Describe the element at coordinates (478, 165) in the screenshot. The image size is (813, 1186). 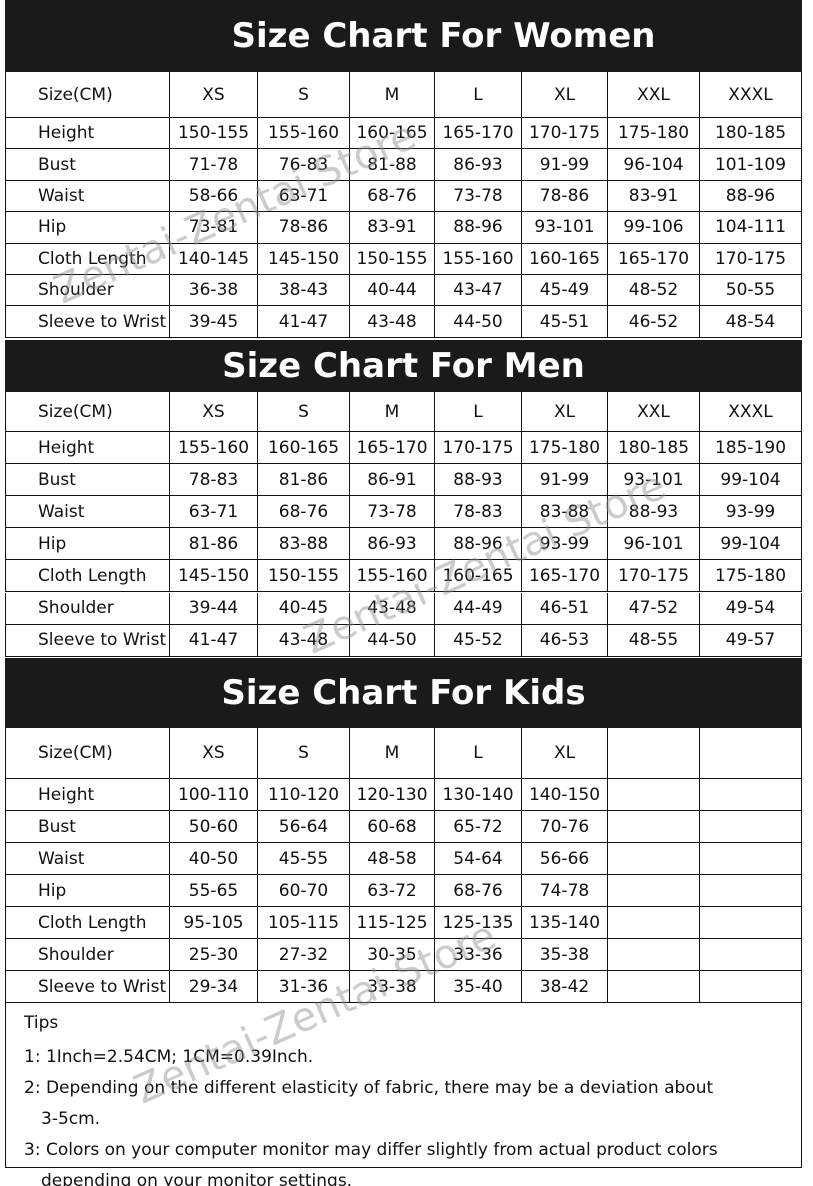
I see `table-cell: 86-93` at that location.